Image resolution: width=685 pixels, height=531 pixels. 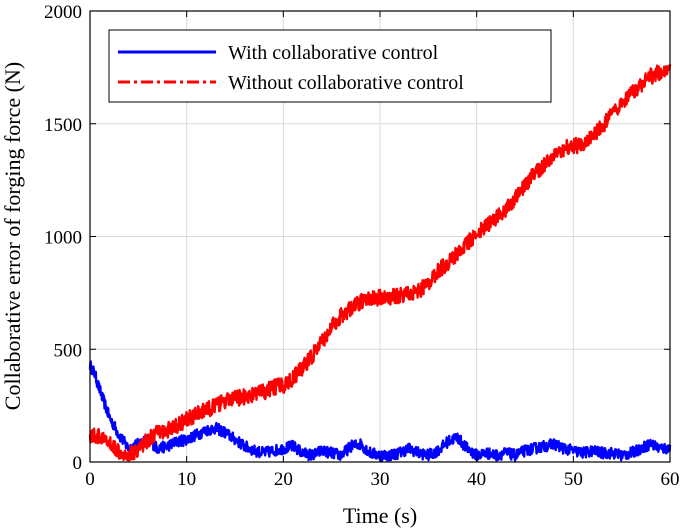 I want to click on legend-label-without-control: Without collaborative control, so click(x=346, y=83).